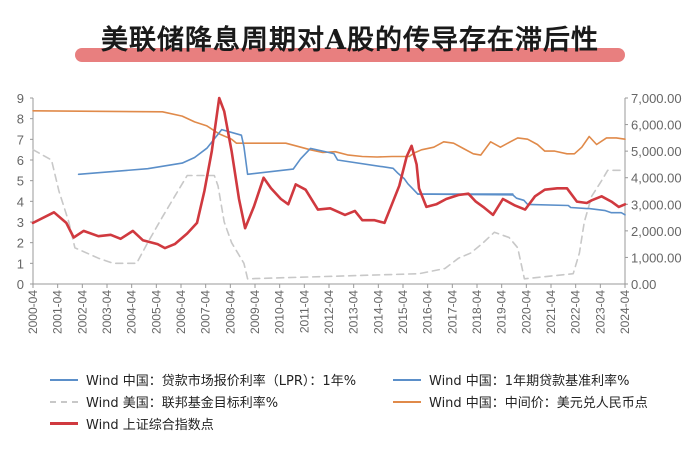 The image size is (700, 463). I want to click on chart-title: 美联储降息周期对A股的传导存在滞后性, so click(350, 40).